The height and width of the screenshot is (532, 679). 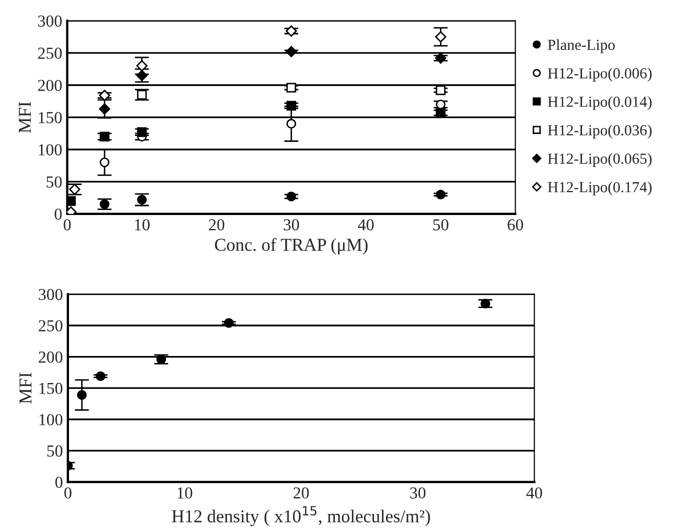 What do you see at coordinates (600, 160) in the screenshot?
I see `legend-label: H12-Lipo(0.065)` at bounding box center [600, 160].